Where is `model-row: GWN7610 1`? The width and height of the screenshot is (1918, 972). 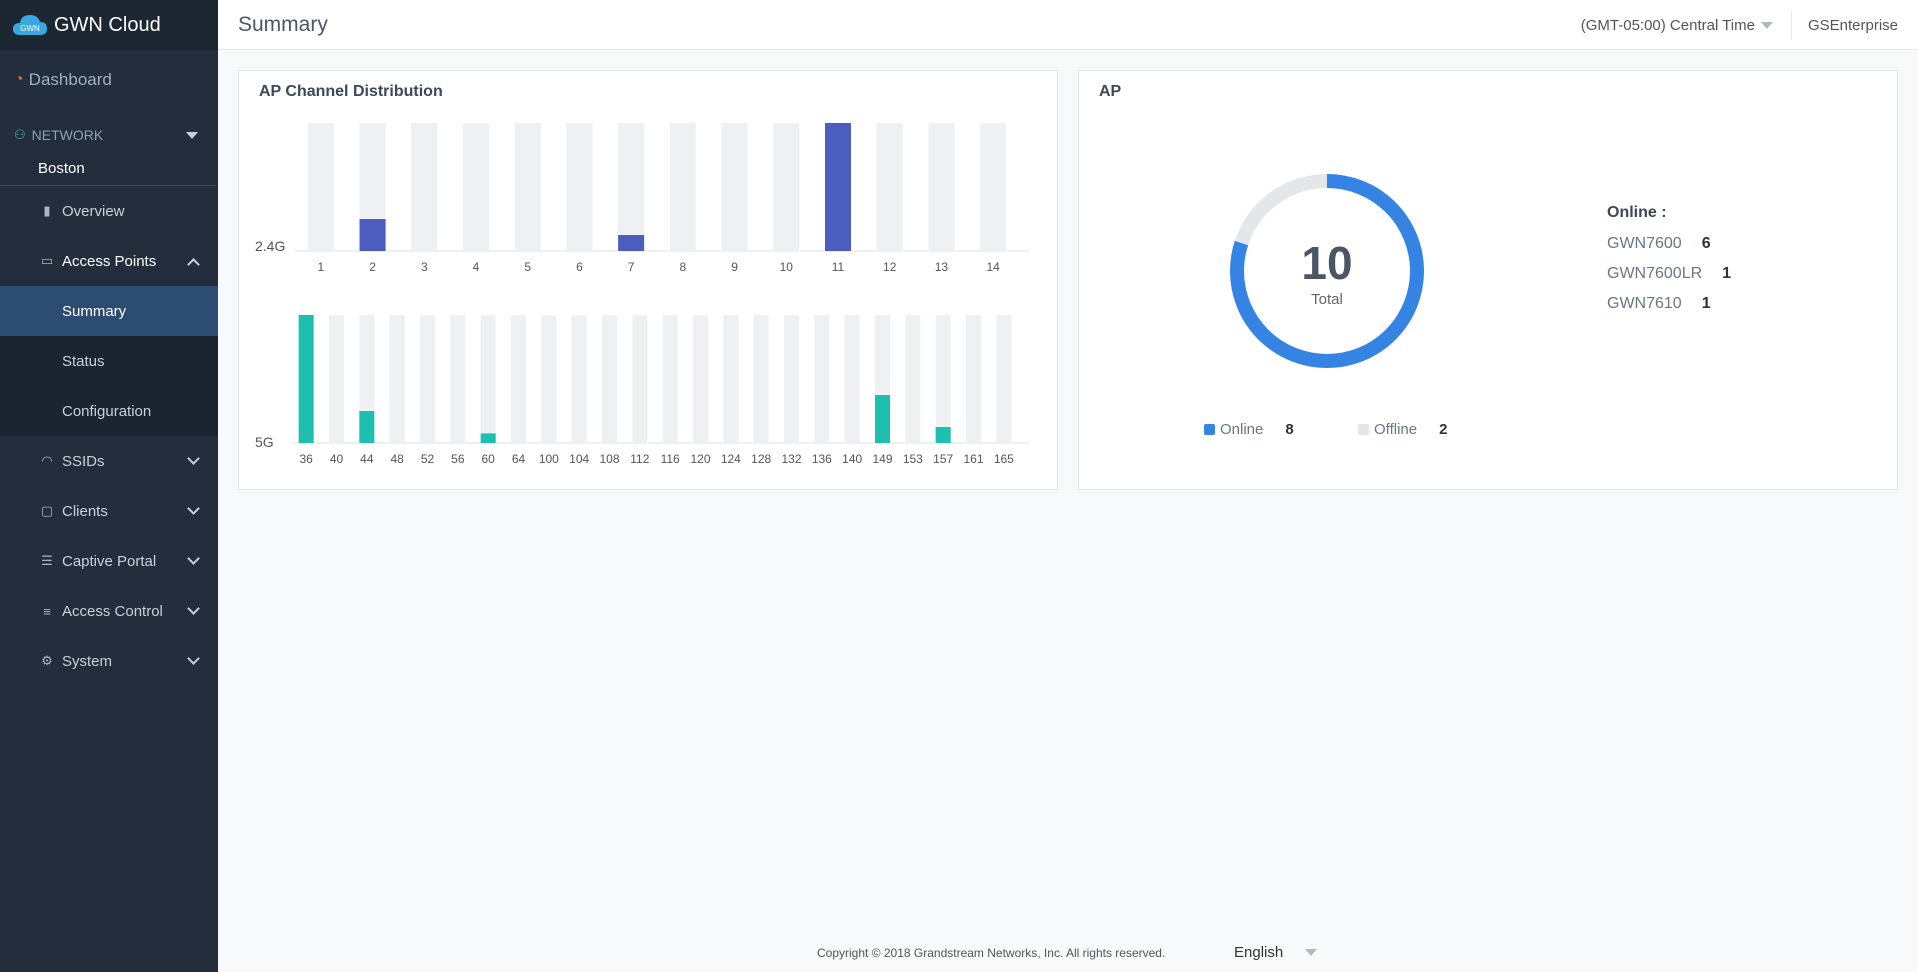
model-row: GWN7610 1 is located at coordinates (1669, 304).